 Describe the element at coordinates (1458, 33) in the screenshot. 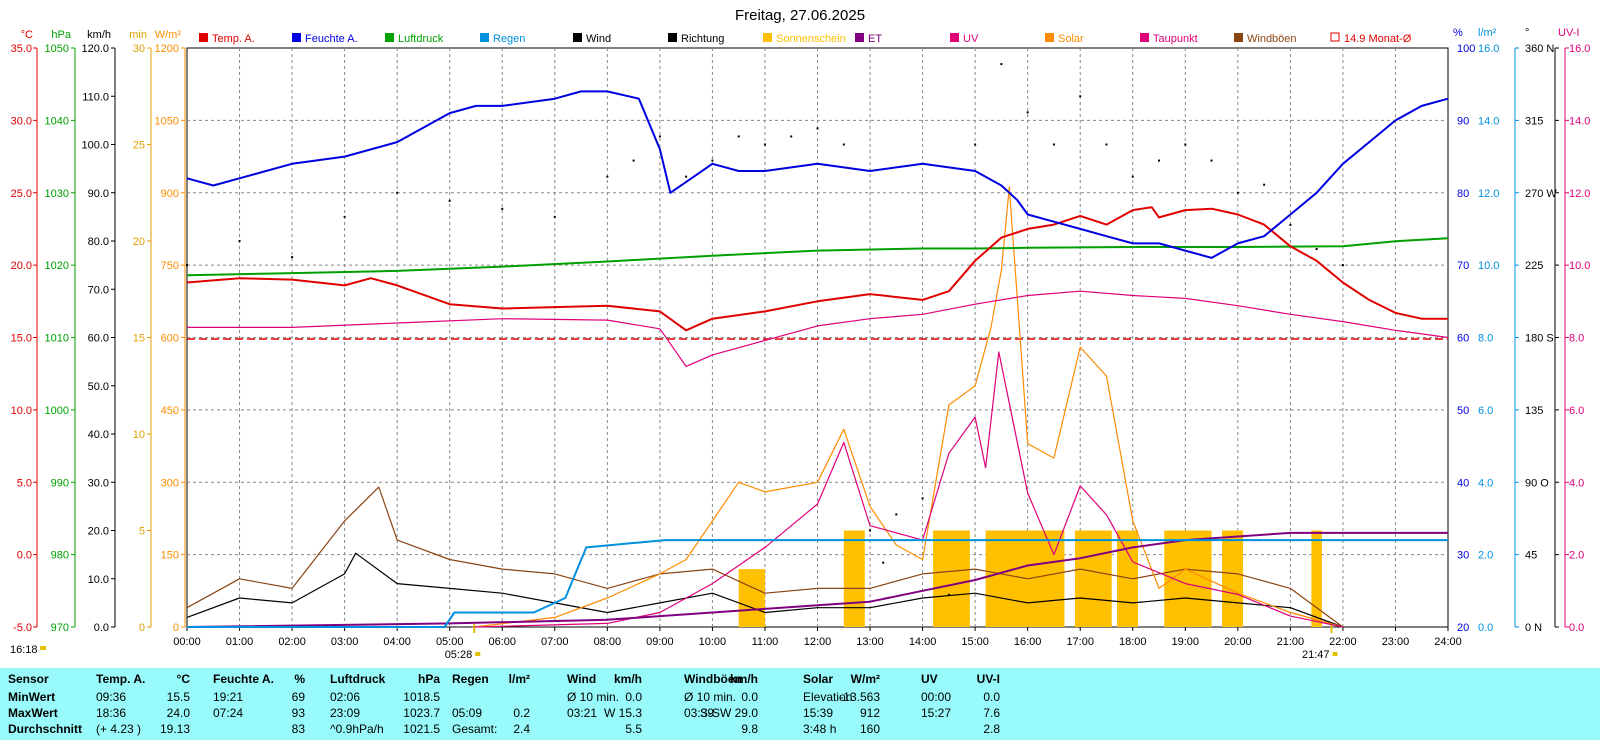

I see `axis-unit-pct: %` at that location.